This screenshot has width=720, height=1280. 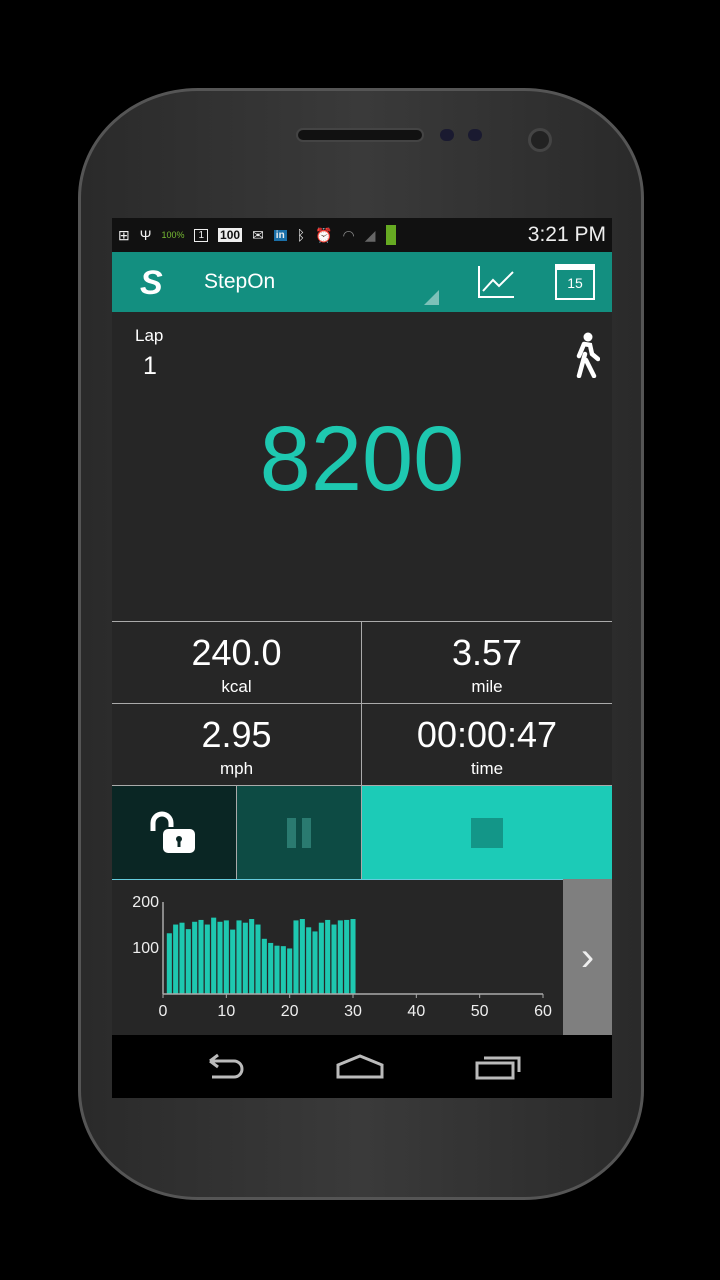 What do you see at coordinates (145, 902) in the screenshot?
I see `y-tick-label: 200` at bounding box center [145, 902].